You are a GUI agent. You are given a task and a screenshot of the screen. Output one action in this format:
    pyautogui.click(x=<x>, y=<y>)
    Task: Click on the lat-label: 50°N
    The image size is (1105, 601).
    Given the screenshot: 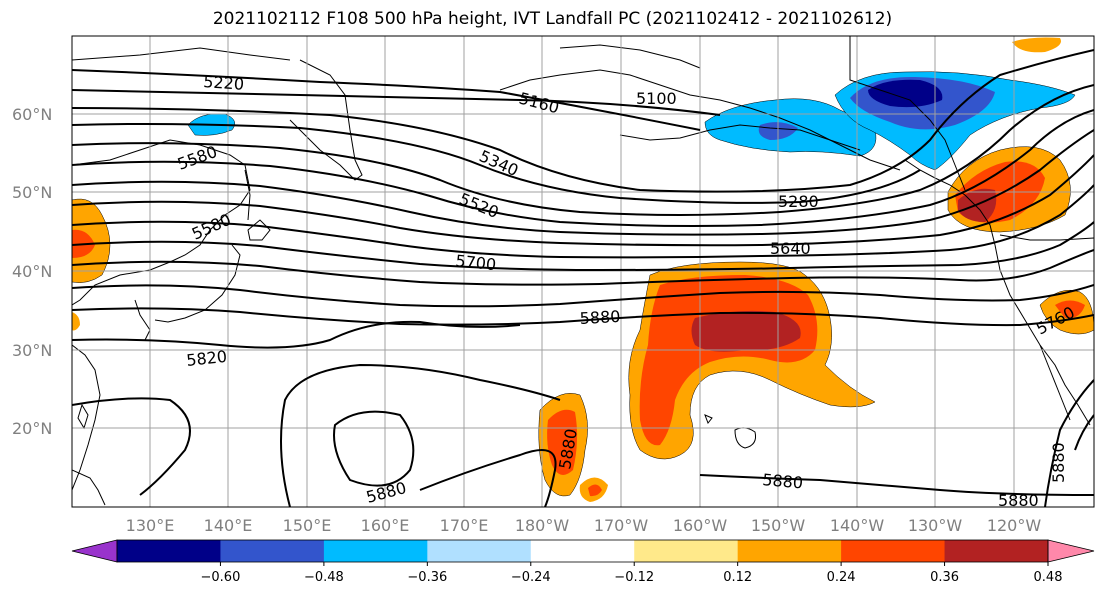 What is the action you would take?
    pyautogui.click(x=32, y=192)
    